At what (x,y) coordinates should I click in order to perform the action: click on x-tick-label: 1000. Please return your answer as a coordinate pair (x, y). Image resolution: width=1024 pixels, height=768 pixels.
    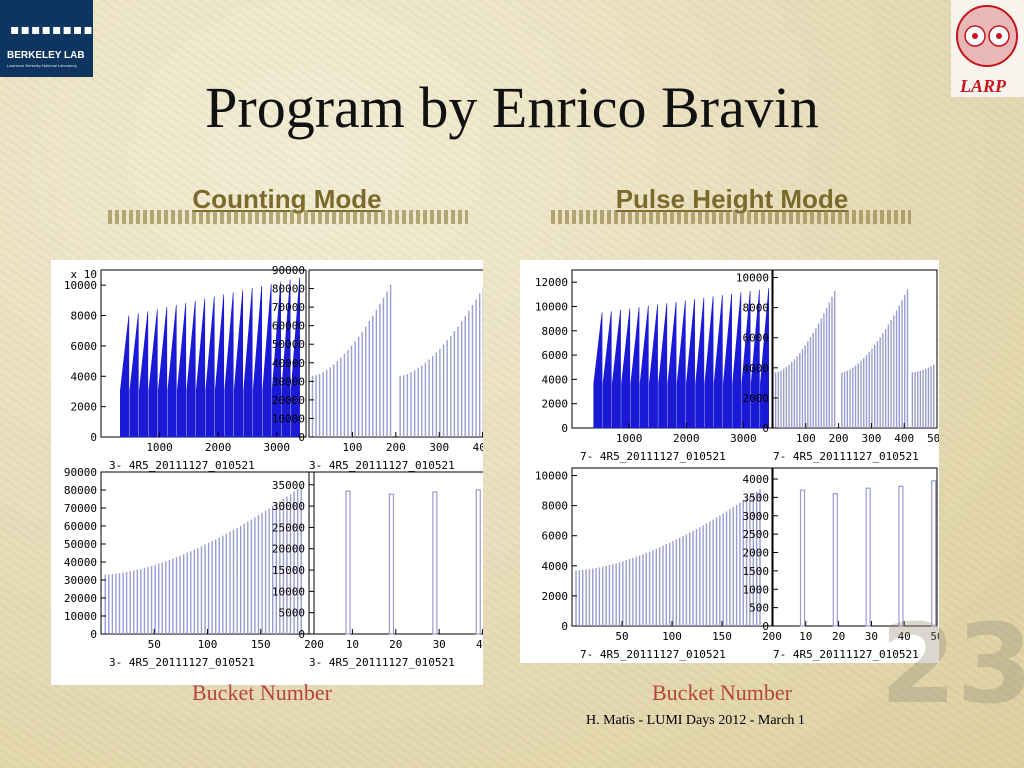
    Looking at the image, I should click on (629, 438).